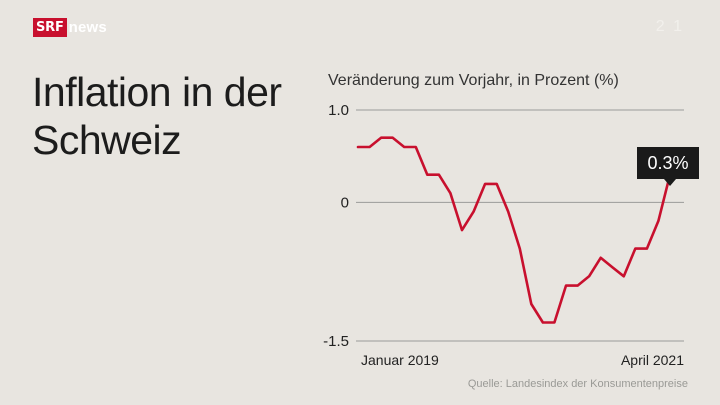 The image size is (720, 405). What do you see at coordinates (50, 27) in the screenshot?
I see `srf-logo-box: SRF` at bounding box center [50, 27].